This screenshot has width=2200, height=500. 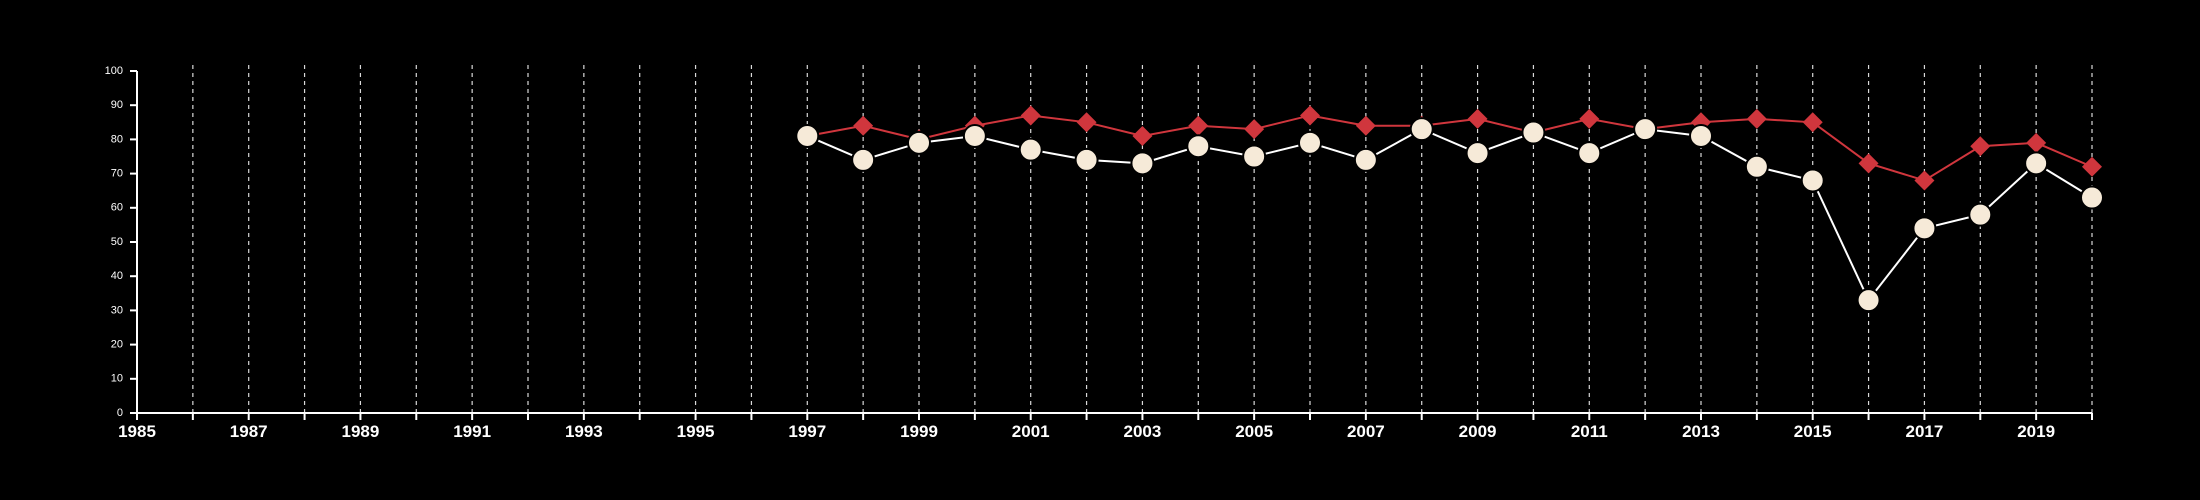 What do you see at coordinates (117, 174) in the screenshot?
I see `y-tick-label: 70` at bounding box center [117, 174].